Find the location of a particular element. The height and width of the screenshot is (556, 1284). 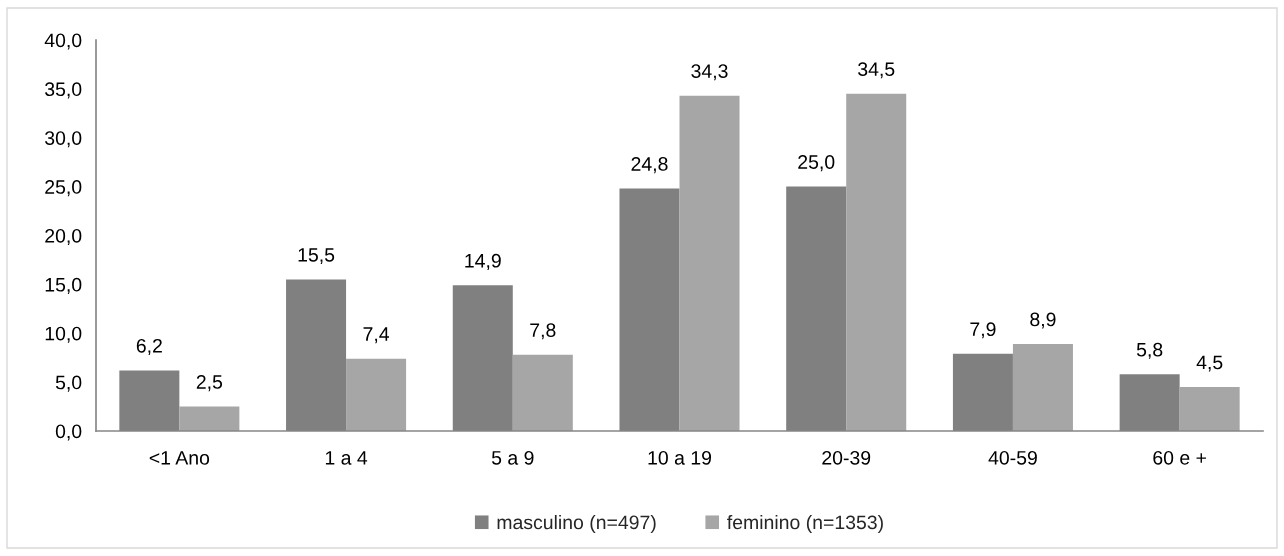

y-tick-label: 40,0 is located at coordinates (63, 41).